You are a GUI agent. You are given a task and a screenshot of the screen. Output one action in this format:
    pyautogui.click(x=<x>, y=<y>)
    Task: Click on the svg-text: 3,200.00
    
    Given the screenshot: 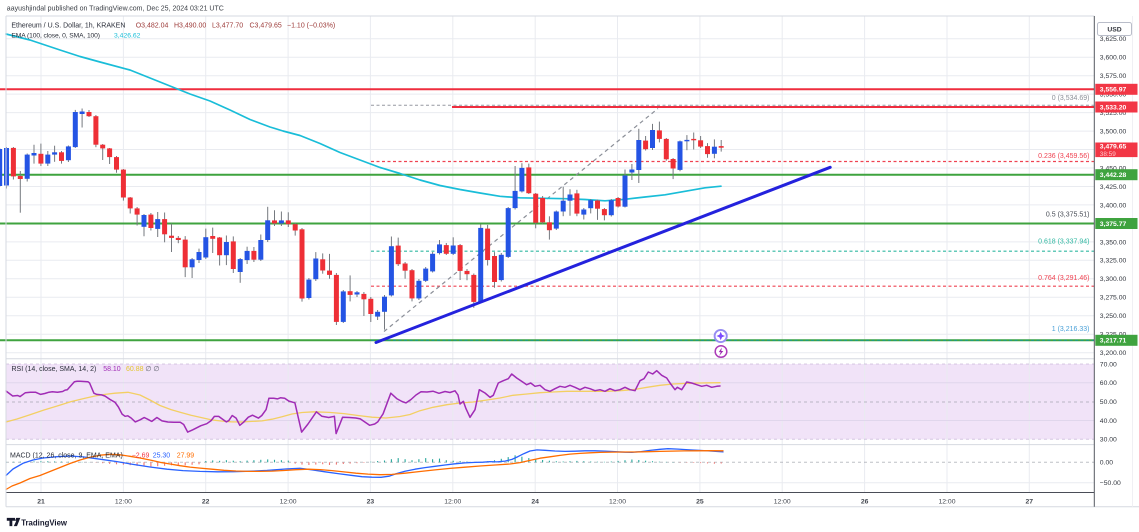 What is the action you would take?
    pyautogui.click(x=1113, y=353)
    